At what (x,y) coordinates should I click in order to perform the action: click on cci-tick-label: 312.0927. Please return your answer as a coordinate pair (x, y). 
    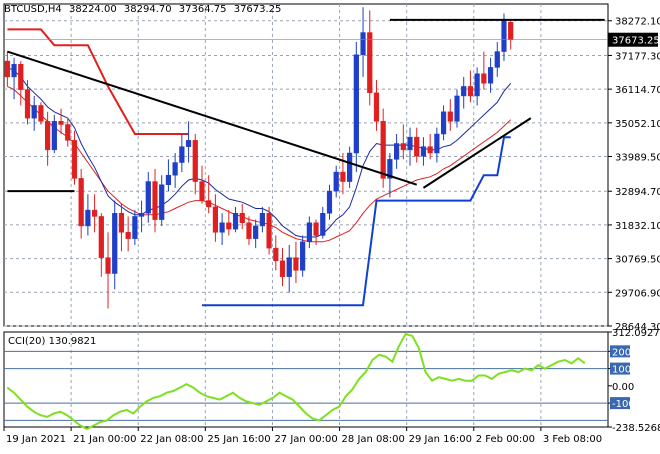
    Looking at the image, I should click on (636, 333).